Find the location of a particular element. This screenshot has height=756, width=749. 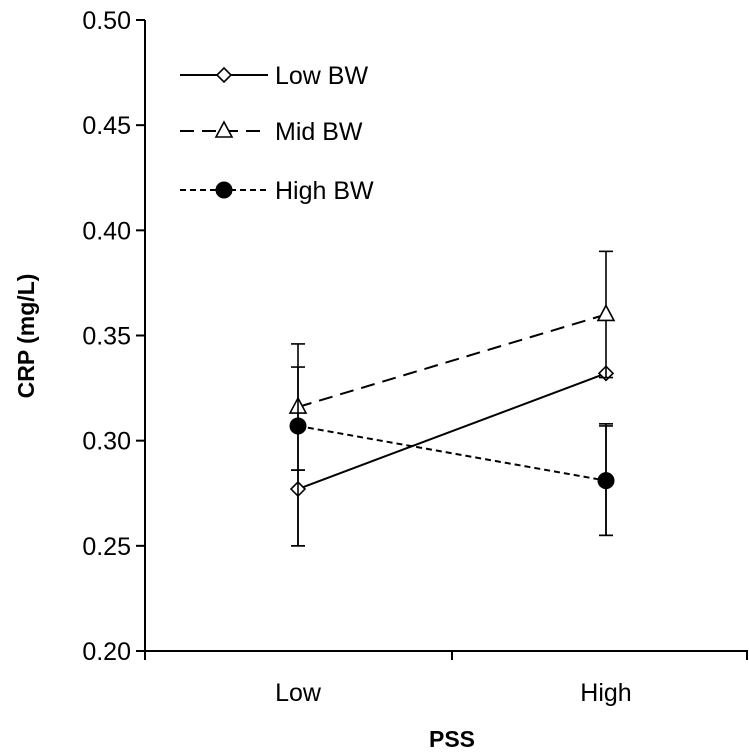

legend-label: Low BW is located at coordinates (321, 76).